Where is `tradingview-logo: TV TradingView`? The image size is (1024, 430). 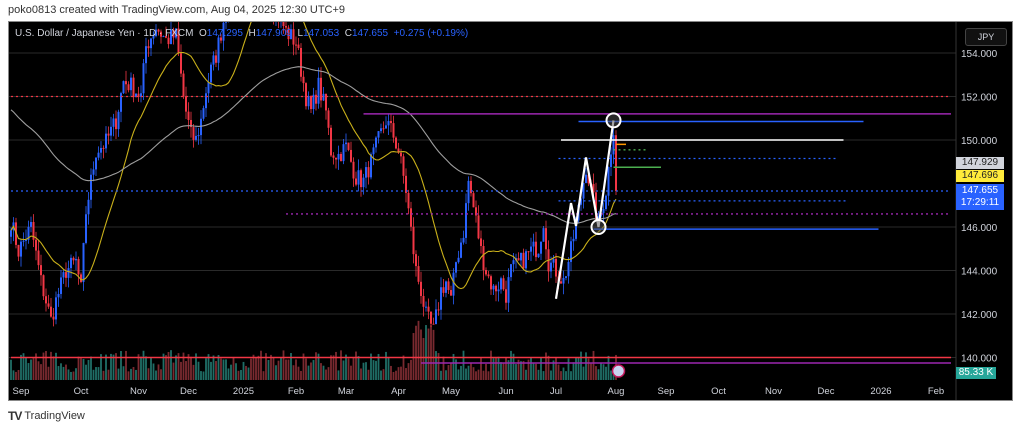
tradingview-logo: TV TradingView is located at coordinates (46, 416).